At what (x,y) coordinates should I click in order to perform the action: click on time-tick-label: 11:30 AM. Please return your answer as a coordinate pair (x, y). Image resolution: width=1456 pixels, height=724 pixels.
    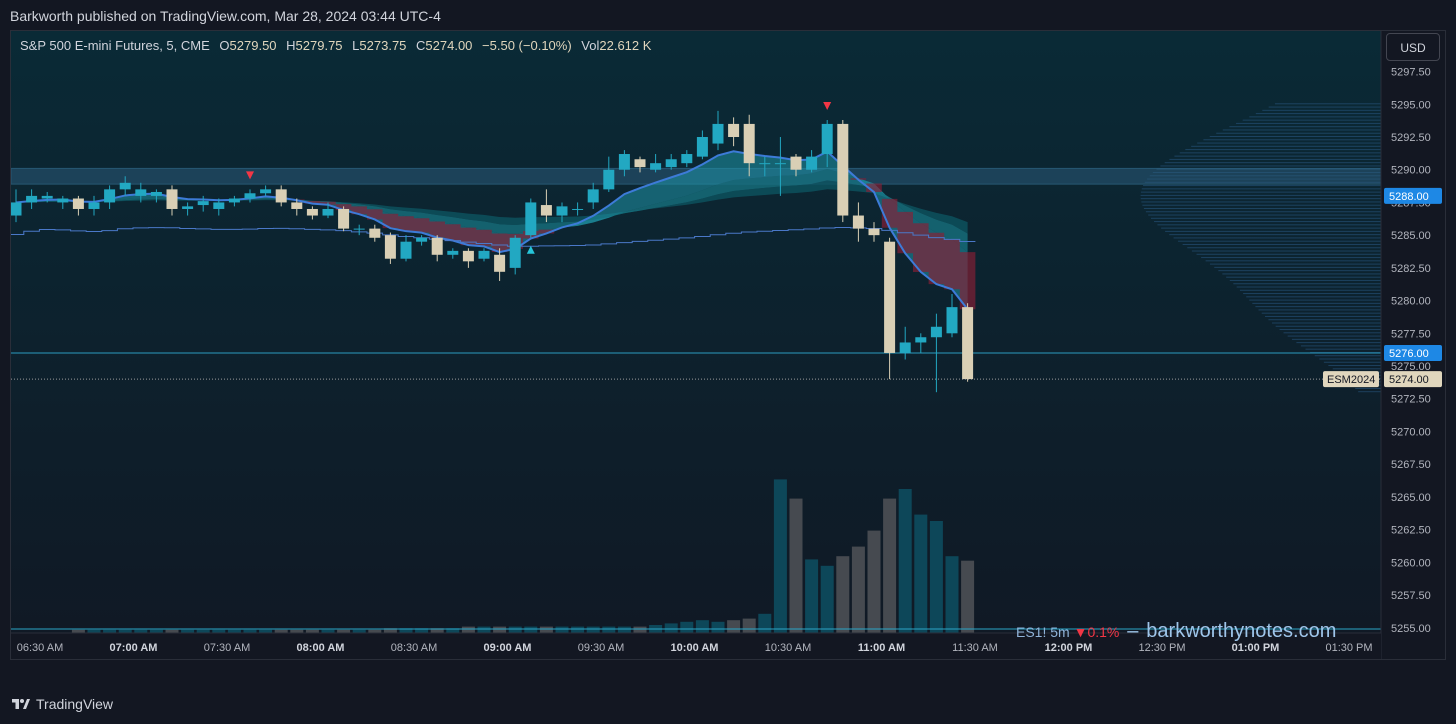
    Looking at the image, I should click on (975, 648).